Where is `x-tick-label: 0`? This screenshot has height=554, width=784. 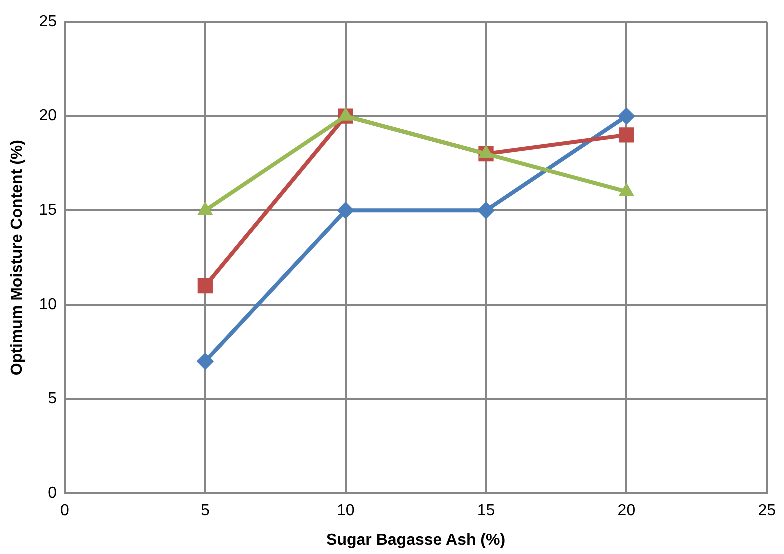 x-tick-label: 0 is located at coordinates (65, 511).